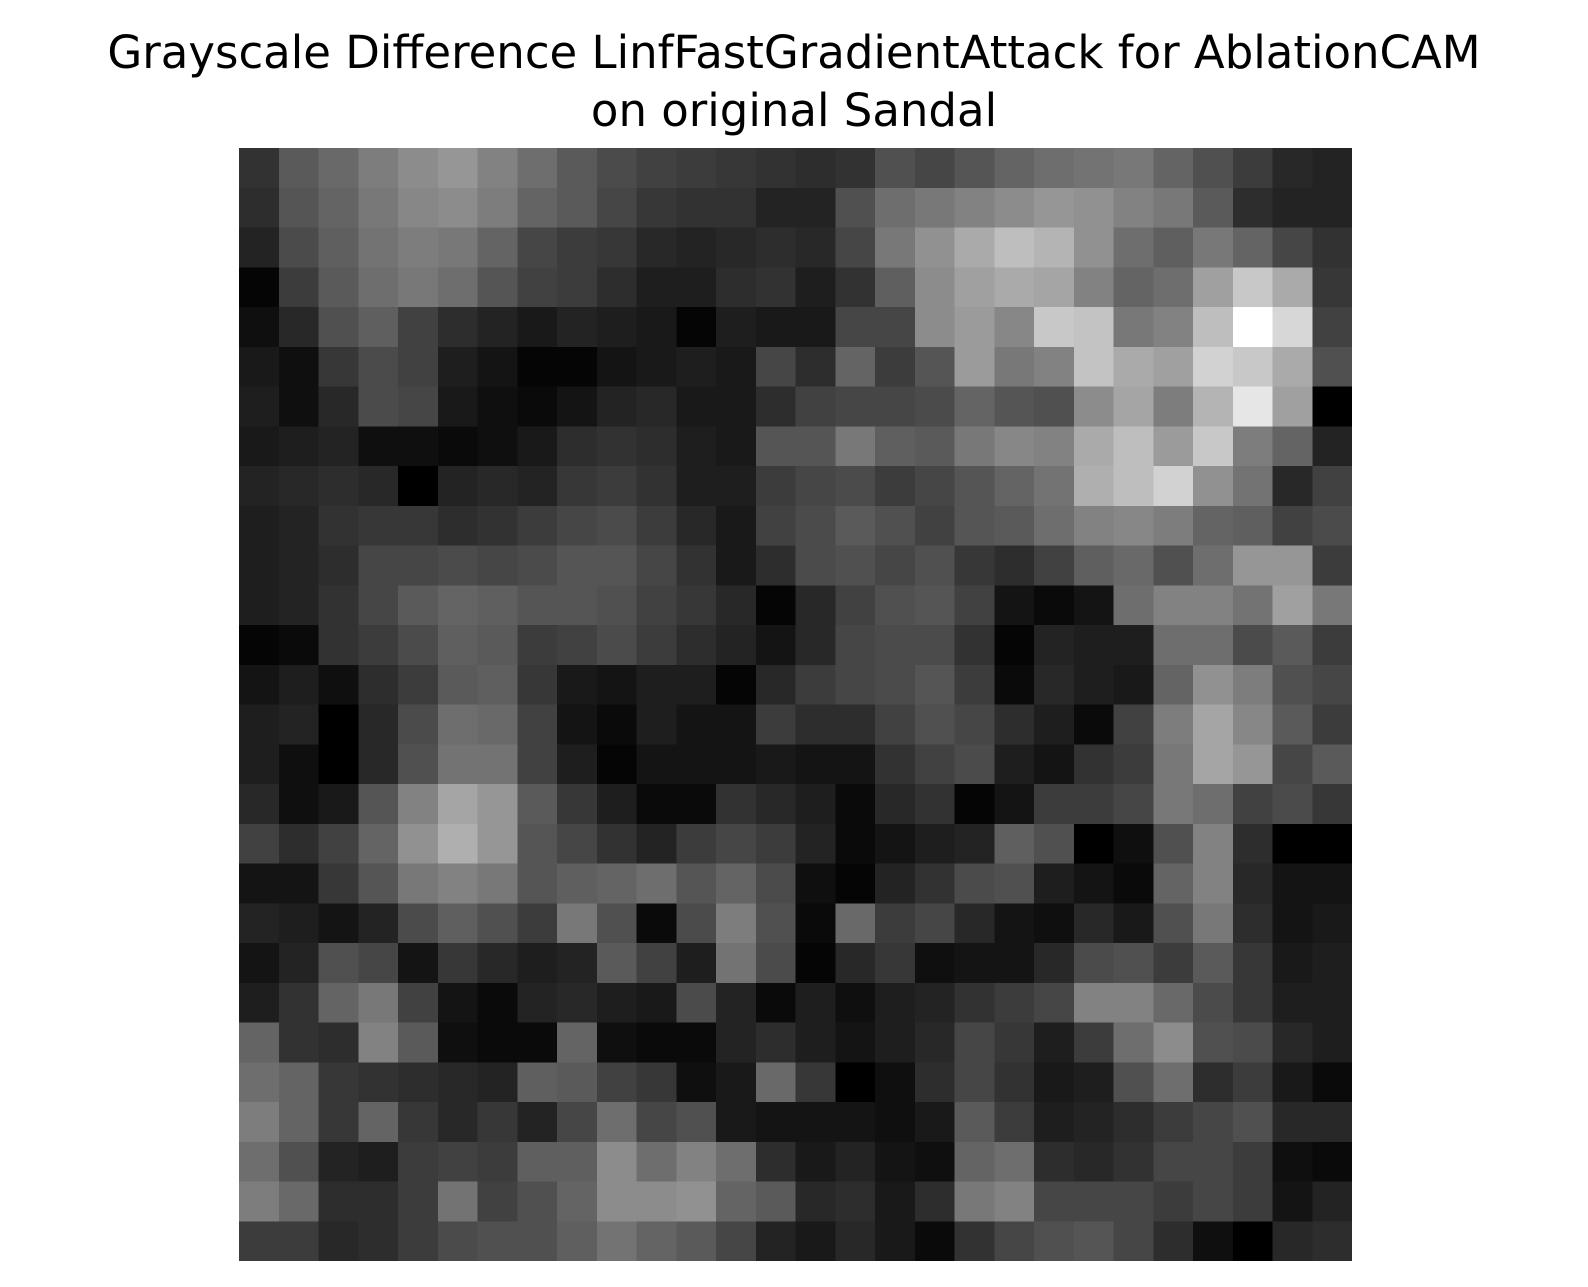 This screenshot has height=1287, width=1588. What do you see at coordinates (1332, 724) in the screenshot?
I see `heatmap-cell-r14-c27` at bounding box center [1332, 724].